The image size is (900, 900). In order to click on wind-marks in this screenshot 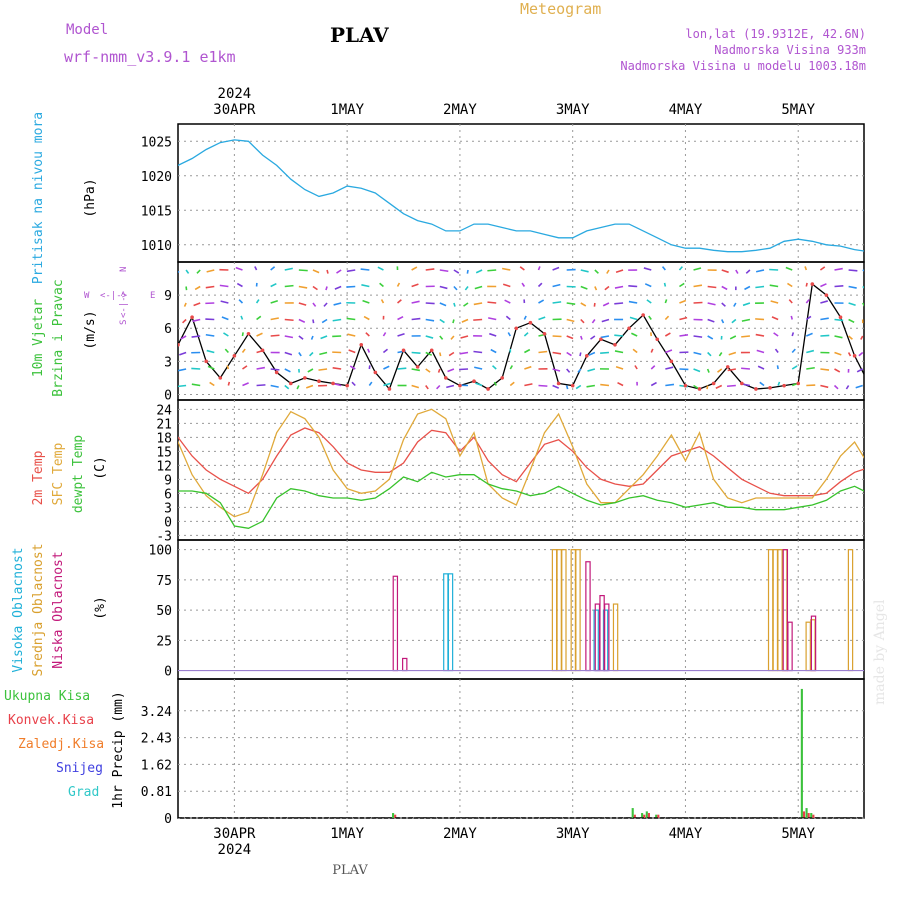, I will do `click(529, 328)`.